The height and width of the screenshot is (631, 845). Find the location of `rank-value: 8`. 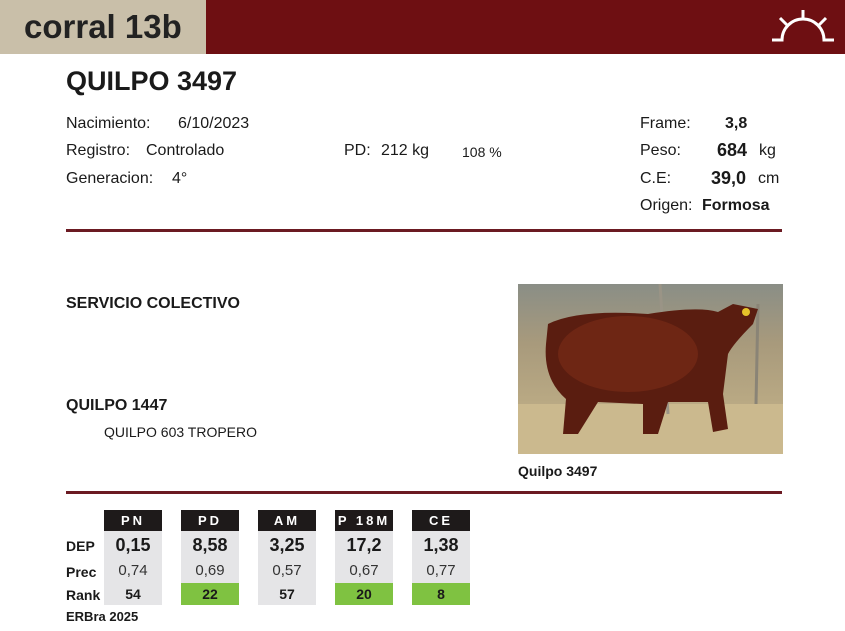

rank-value: 8 is located at coordinates (441, 594).